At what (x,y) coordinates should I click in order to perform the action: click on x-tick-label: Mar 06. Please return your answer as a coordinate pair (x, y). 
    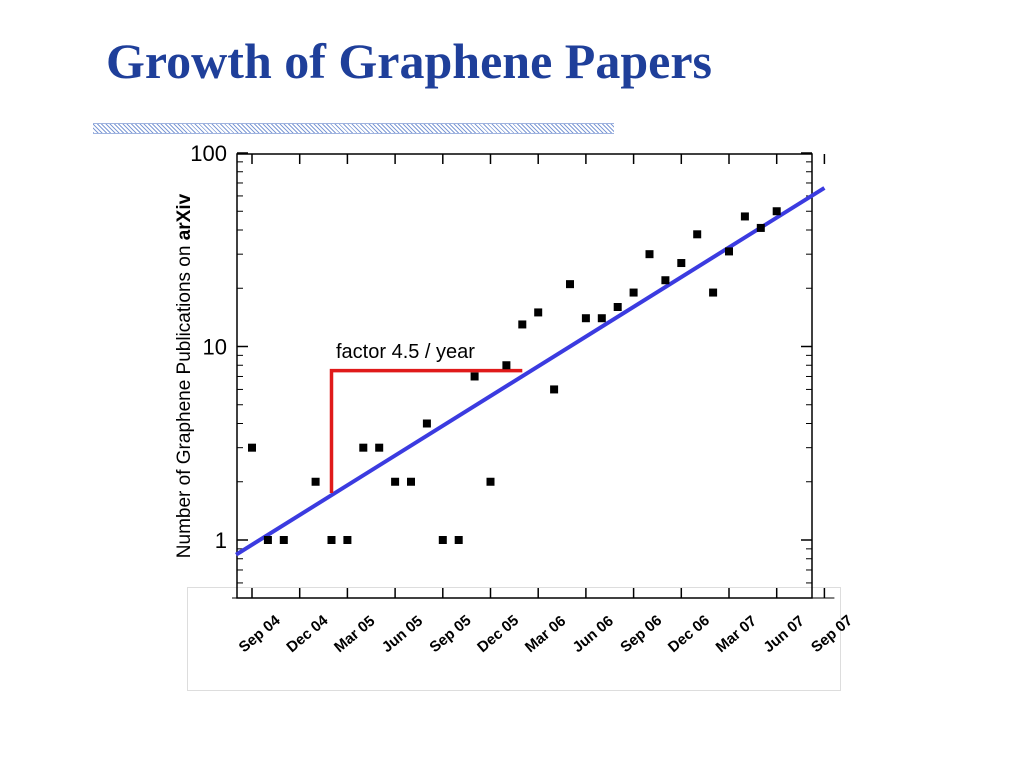
    Looking at the image, I should click on (545, 634).